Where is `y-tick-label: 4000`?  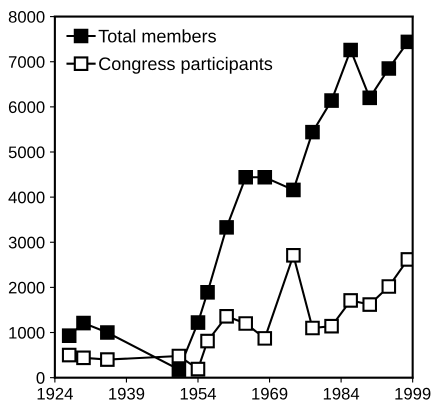
y-tick-label: 4000 is located at coordinates (26, 198).